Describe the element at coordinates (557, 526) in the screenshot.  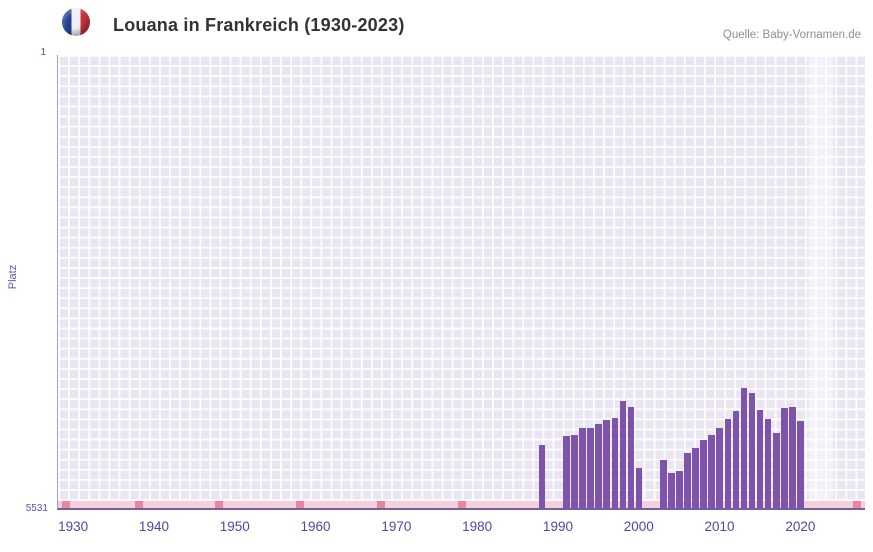
I see `x-tick-label: 1990` at that location.